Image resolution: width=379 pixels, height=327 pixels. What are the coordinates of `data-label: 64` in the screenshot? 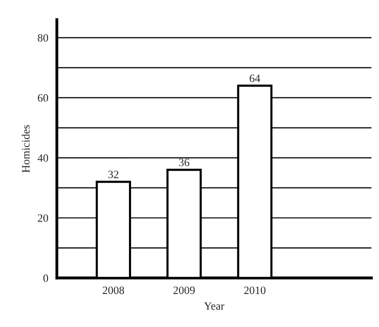 It's located at (255, 78).